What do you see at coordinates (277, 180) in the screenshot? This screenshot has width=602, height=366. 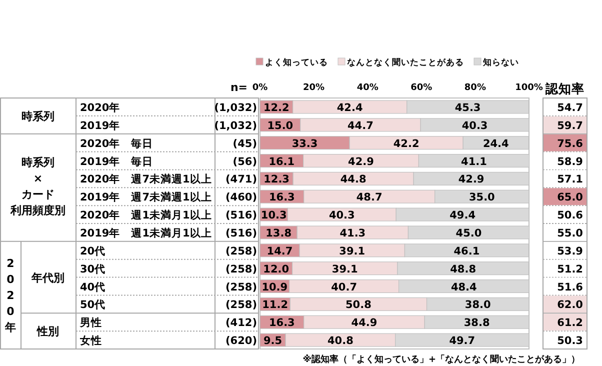 I see `data-label: 12.3` at bounding box center [277, 180].